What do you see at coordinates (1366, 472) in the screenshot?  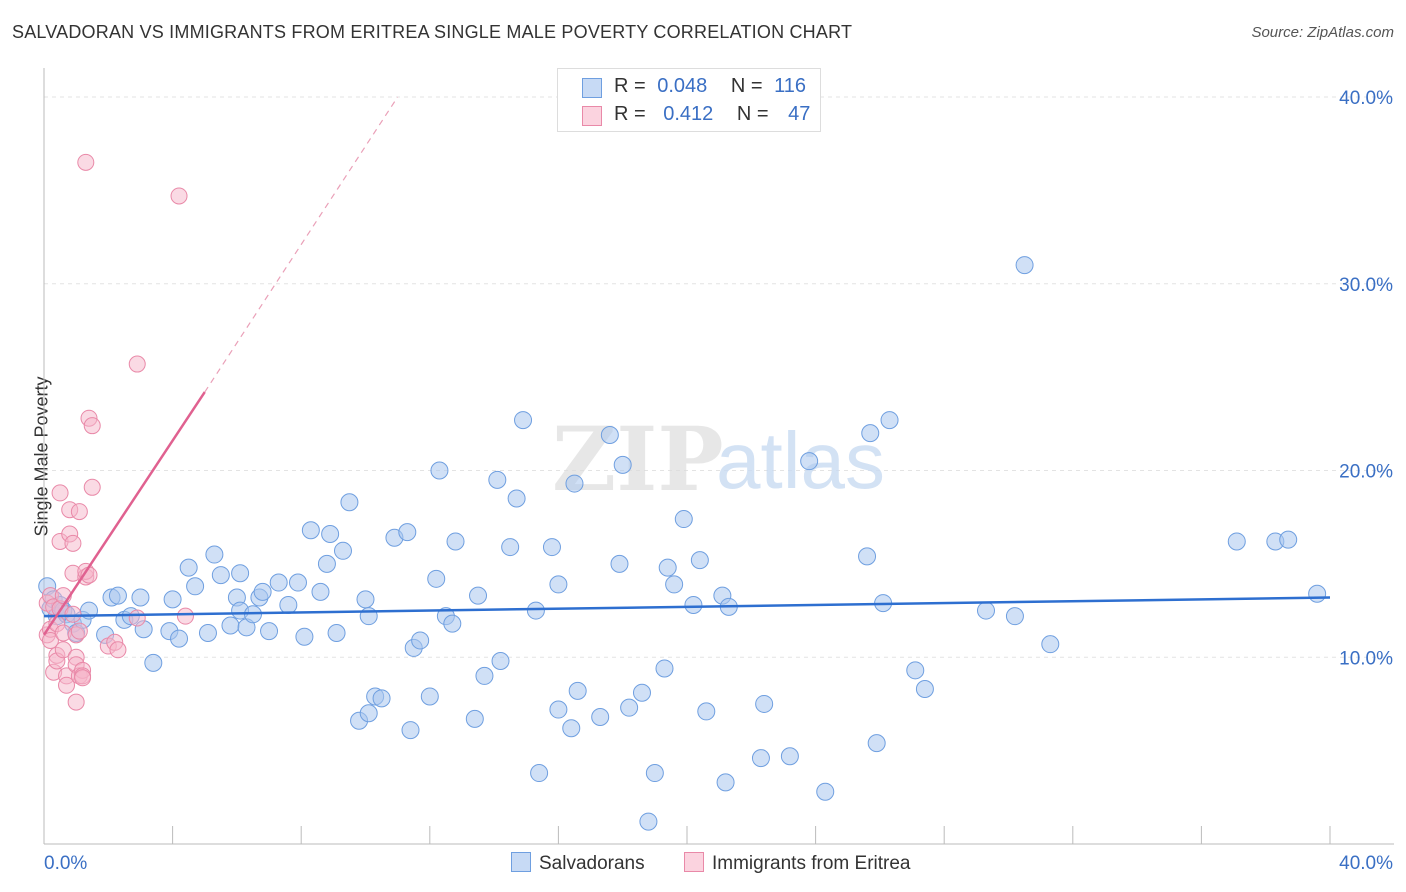 I see `y-tick-label: 20.0%` at bounding box center [1366, 472].